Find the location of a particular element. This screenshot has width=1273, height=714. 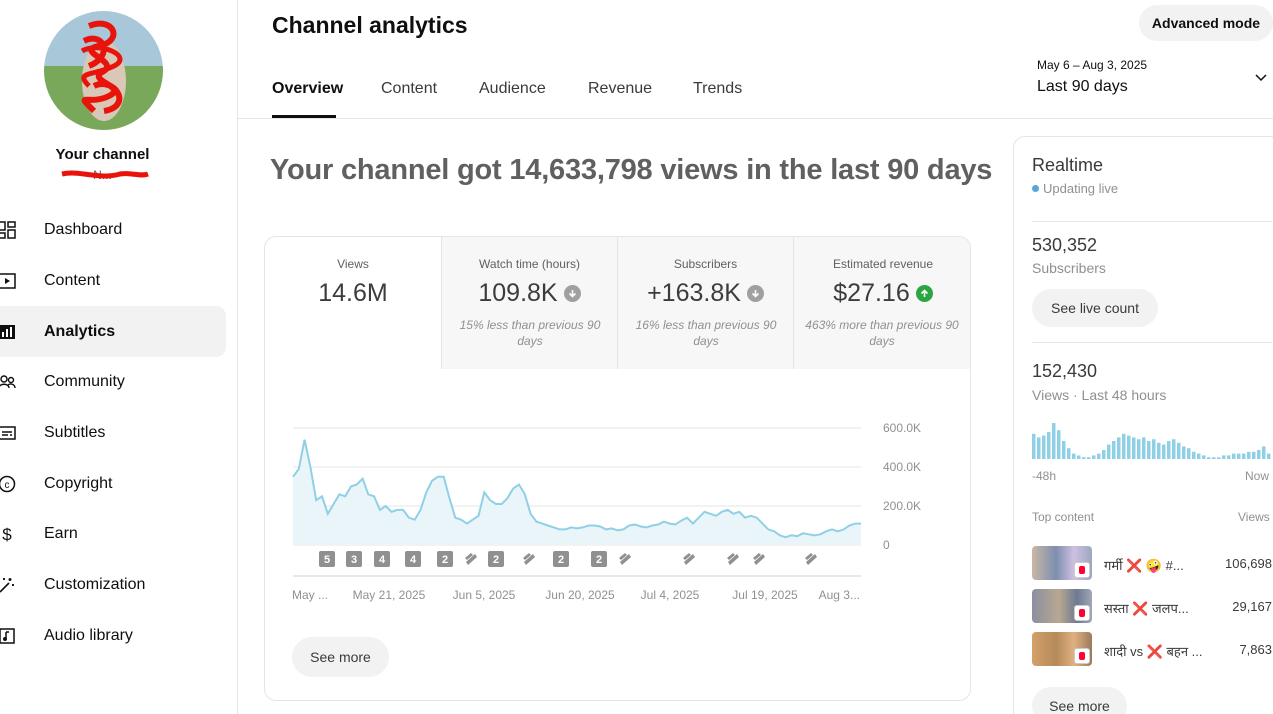

arrow-down-icon is located at coordinates (755, 293).